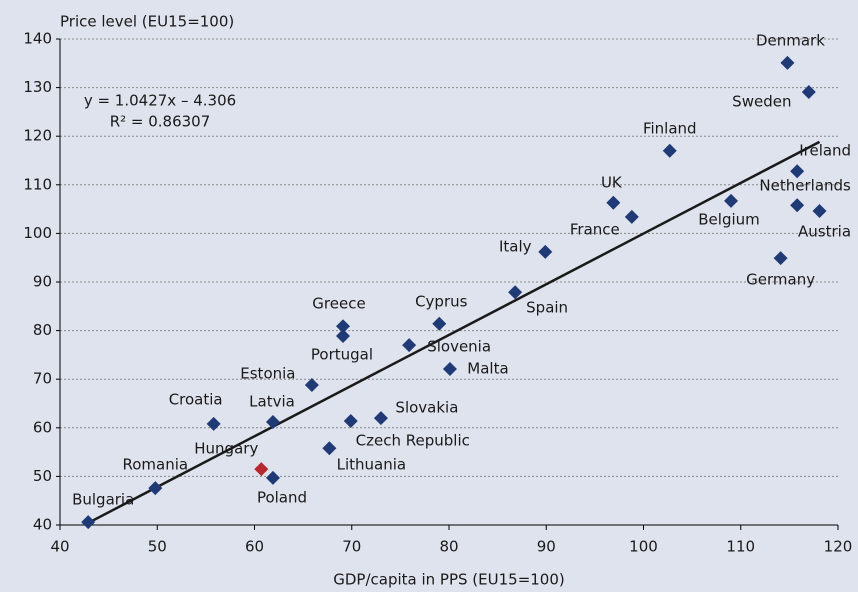 The image size is (858, 592). What do you see at coordinates (272, 401) in the screenshot?
I see `point-label: Latvia` at bounding box center [272, 401].